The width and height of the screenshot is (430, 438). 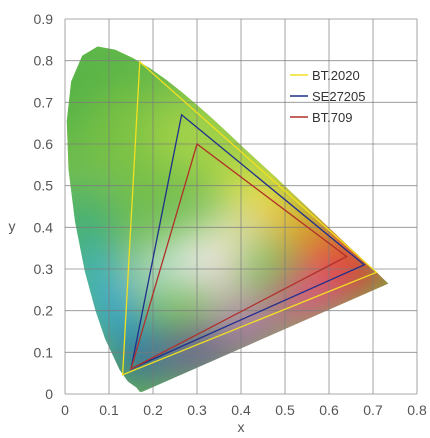 I want to click on y-tick-label: 0, so click(x=49, y=394).